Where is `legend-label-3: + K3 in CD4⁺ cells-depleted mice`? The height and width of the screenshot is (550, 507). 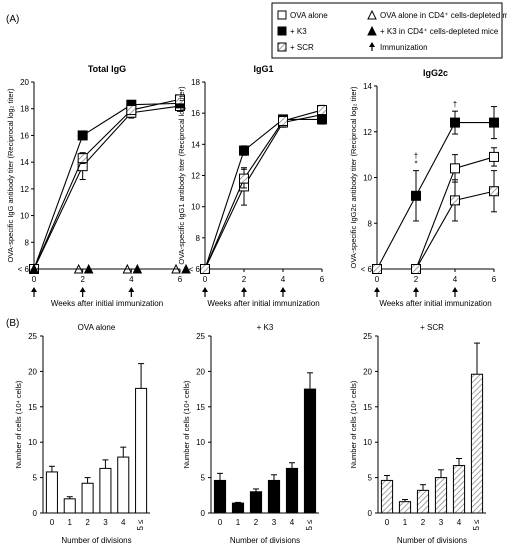 legend-label-3: + K3 in CD4⁺ cells-depleted mice is located at coordinates (439, 31).